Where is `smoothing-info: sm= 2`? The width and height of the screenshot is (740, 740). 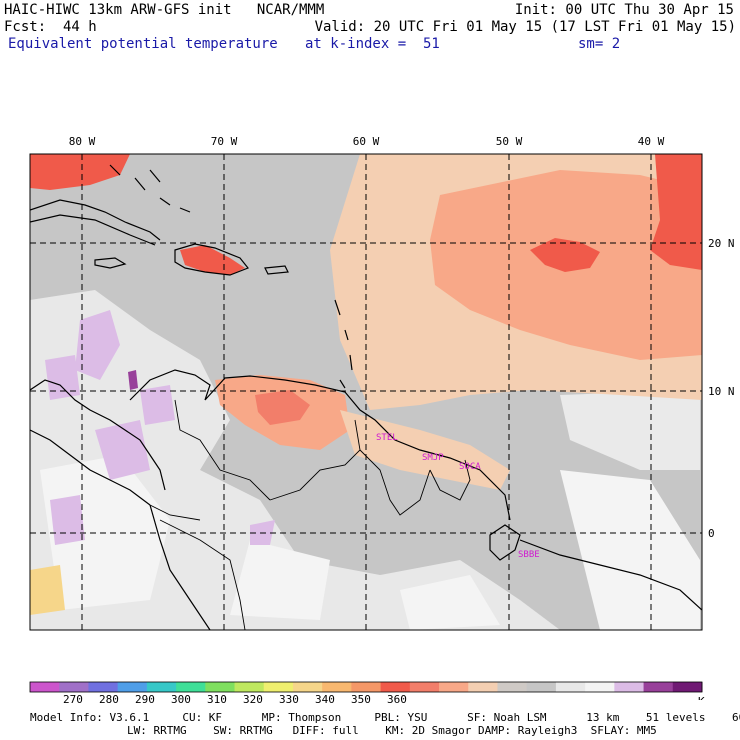
smoothing-info: sm= 2 is located at coordinates (599, 44).